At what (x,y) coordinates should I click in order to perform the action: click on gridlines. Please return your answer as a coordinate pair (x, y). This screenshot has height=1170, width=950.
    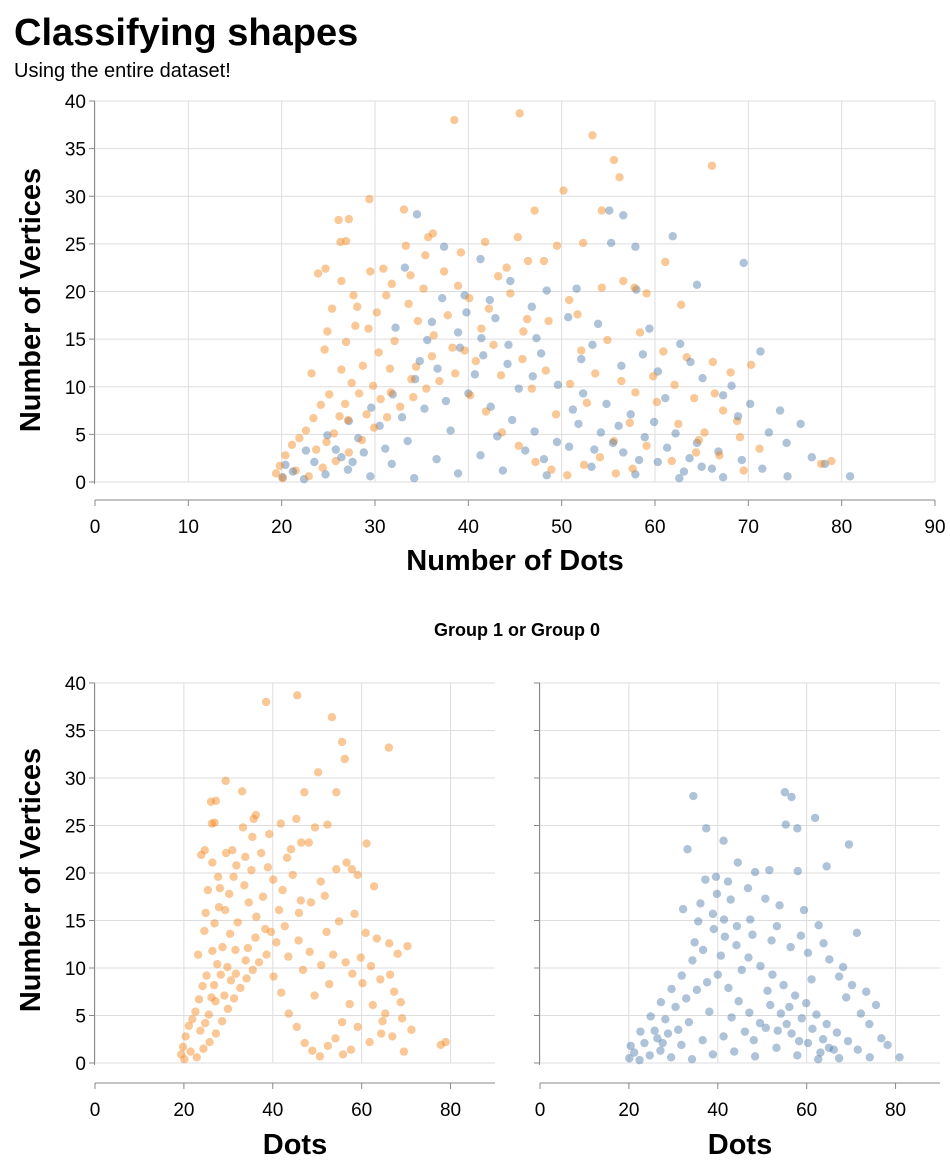
    Looking at the image, I should click on (739, 873).